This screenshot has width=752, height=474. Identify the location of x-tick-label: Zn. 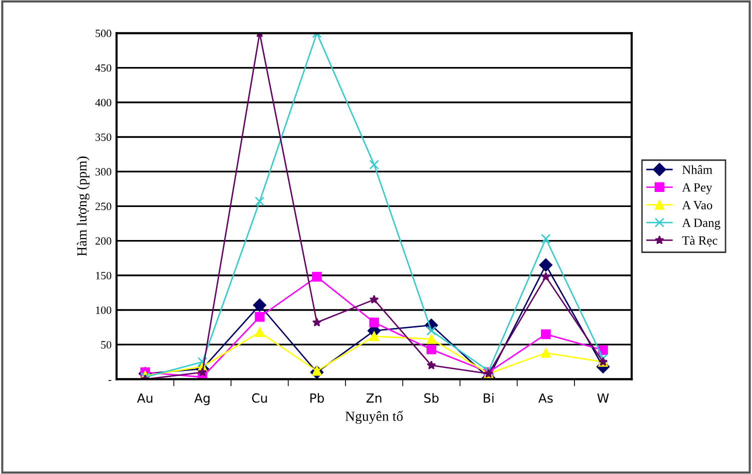
(374, 398).